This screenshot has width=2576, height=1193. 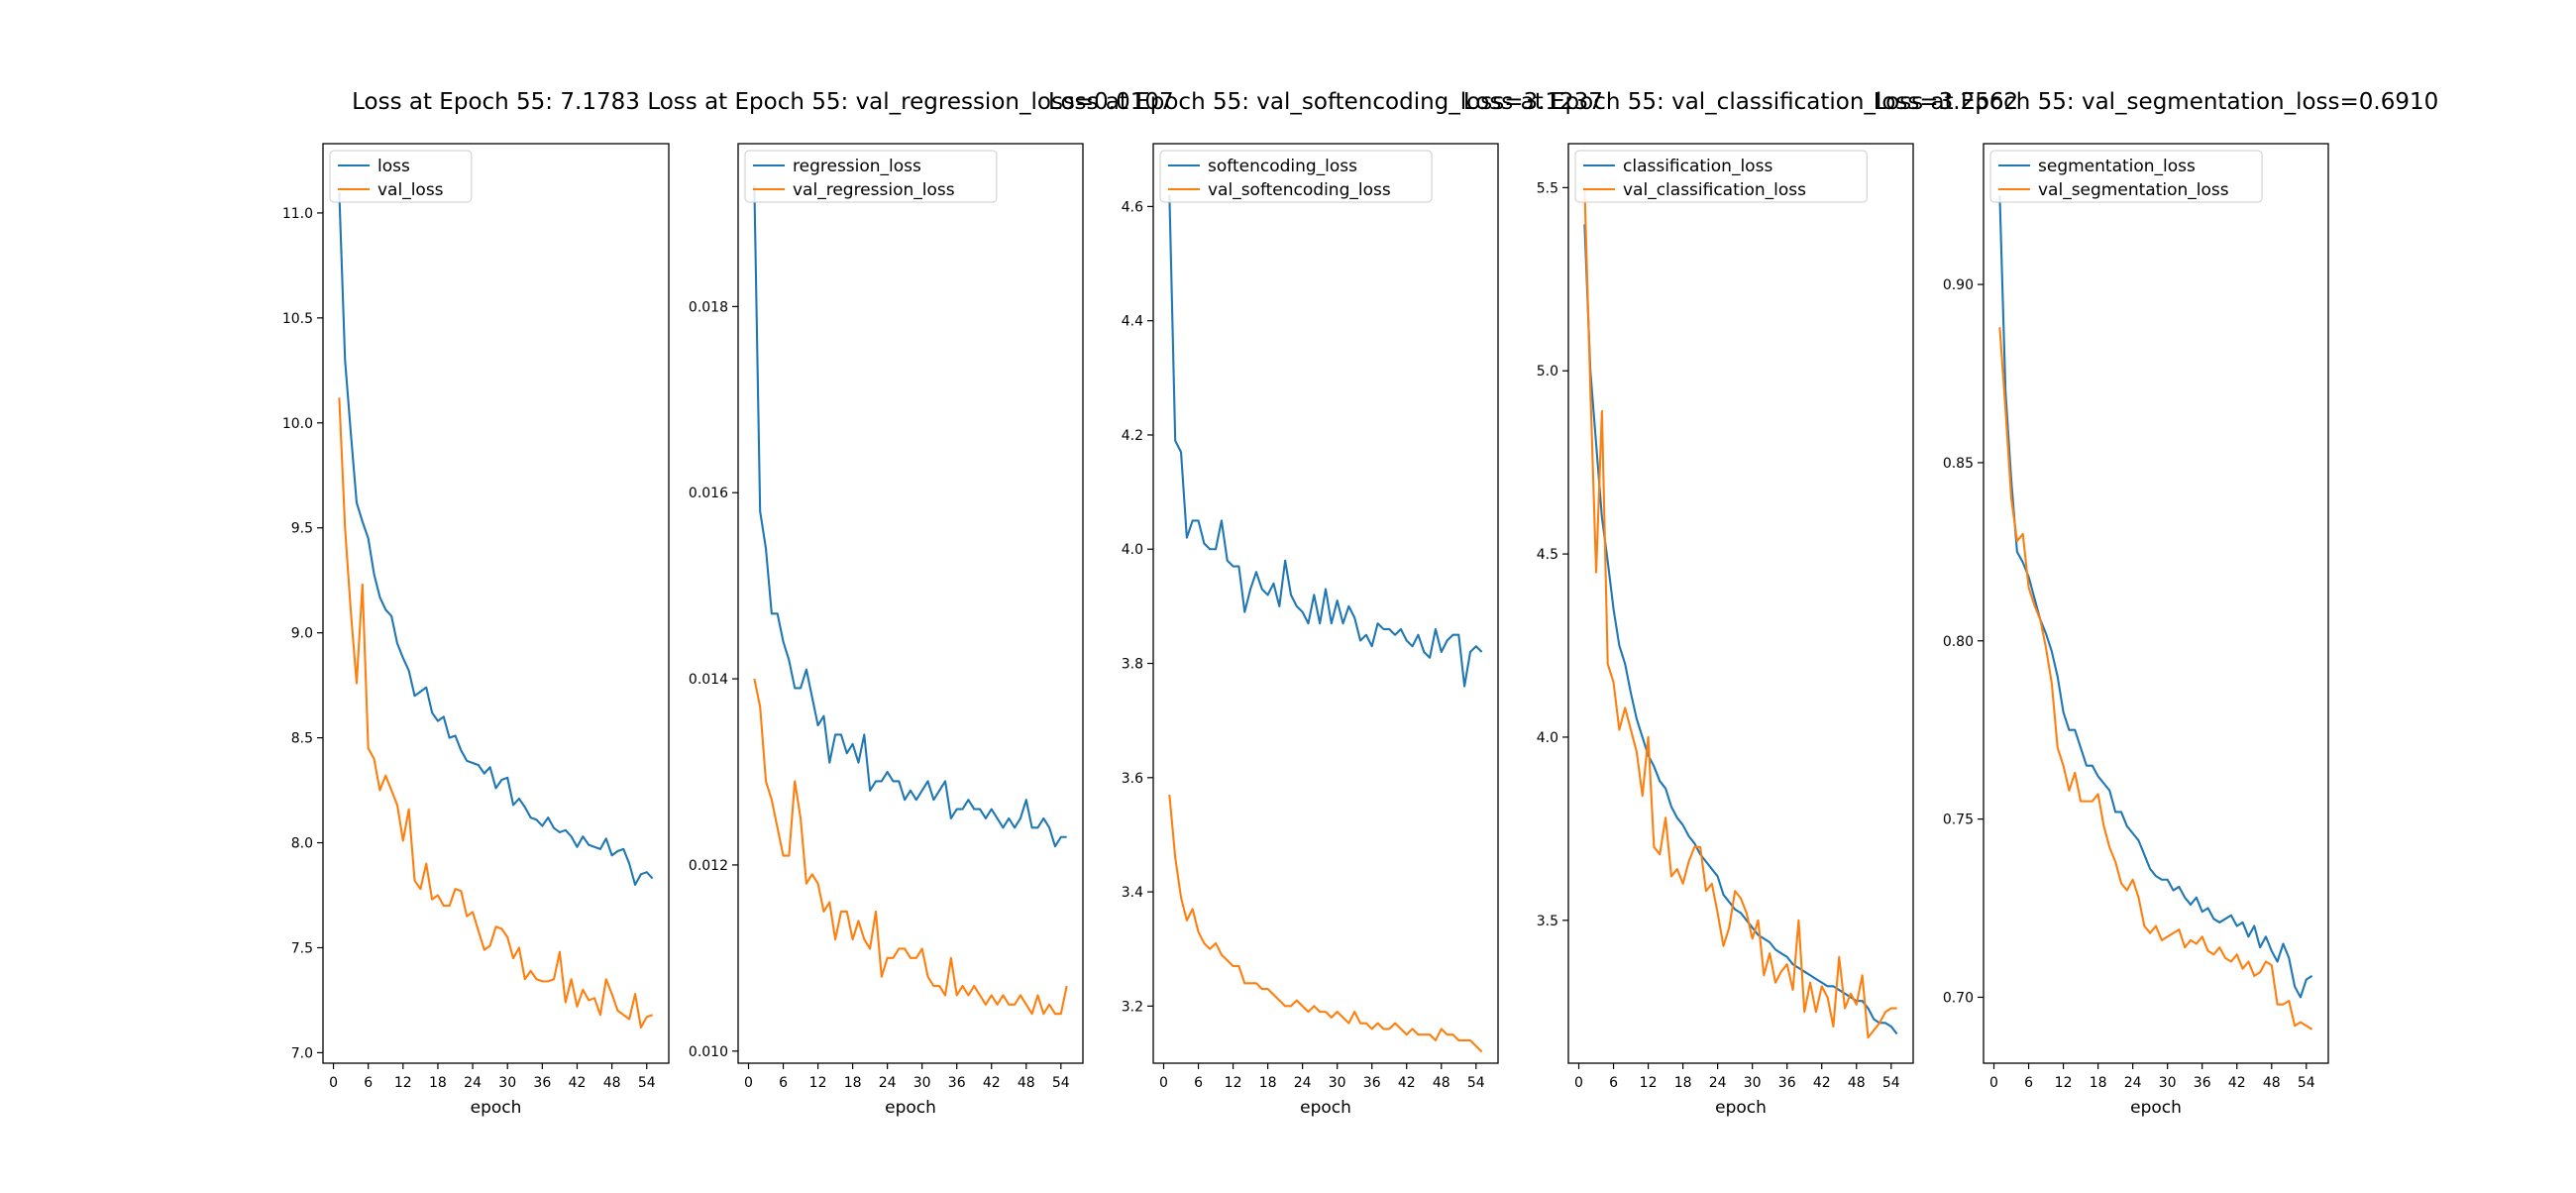 I want to click on subplot-title: Loss at Epoch 55: 7.1783, so click(x=496, y=102).